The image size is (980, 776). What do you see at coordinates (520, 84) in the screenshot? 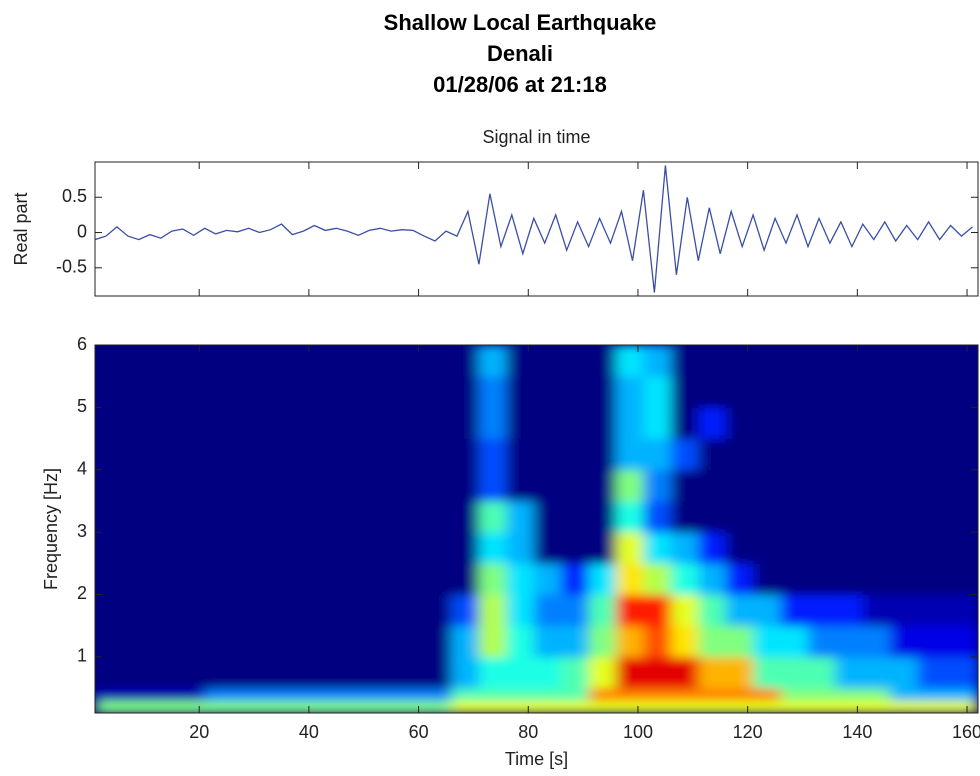
I see `figure-title: 01/28/06 at 21:18` at bounding box center [520, 84].